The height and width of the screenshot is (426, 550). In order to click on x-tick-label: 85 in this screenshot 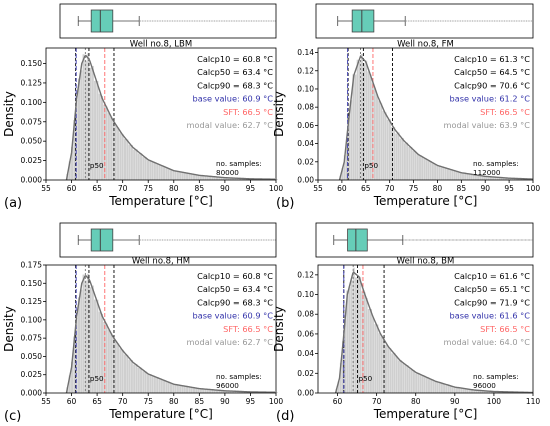, I will do `click(200, 401)`.